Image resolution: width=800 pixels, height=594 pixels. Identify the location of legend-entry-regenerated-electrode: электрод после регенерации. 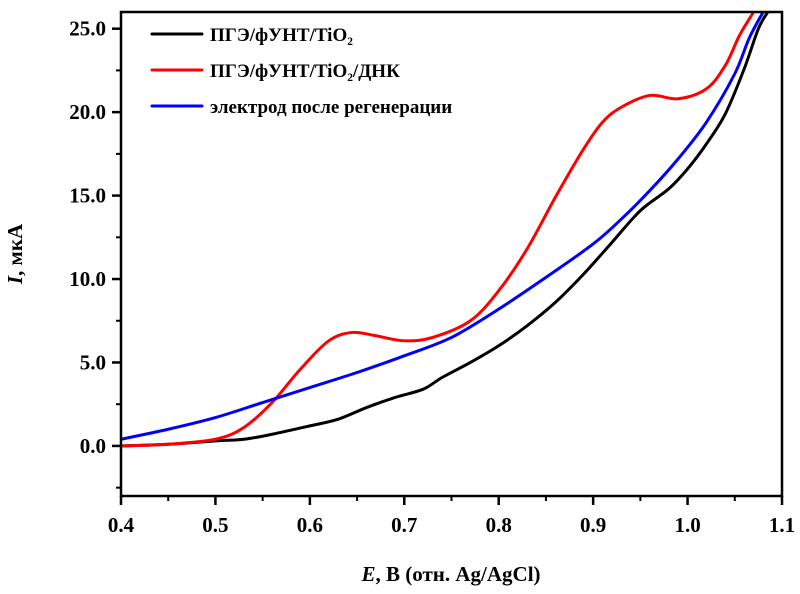
(301, 107).